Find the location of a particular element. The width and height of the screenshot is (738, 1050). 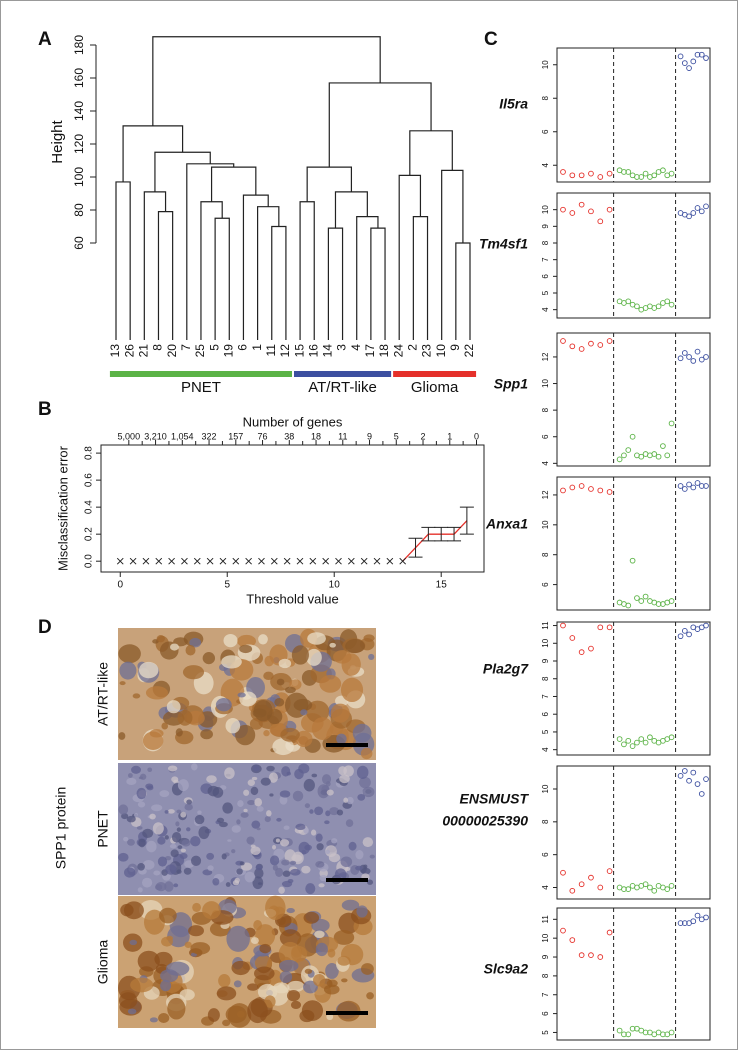

leaf-label: 5 is located at coordinates (214, 347).